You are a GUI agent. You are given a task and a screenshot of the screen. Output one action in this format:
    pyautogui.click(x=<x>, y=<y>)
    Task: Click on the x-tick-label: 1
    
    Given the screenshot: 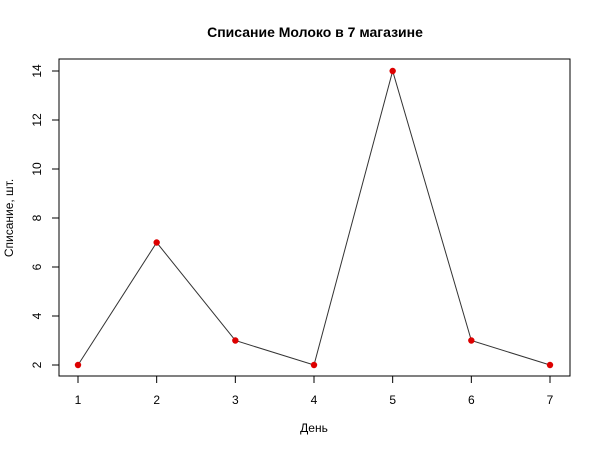 What is the action you would take?
    pyautogui.click(x=78, y=400)
    